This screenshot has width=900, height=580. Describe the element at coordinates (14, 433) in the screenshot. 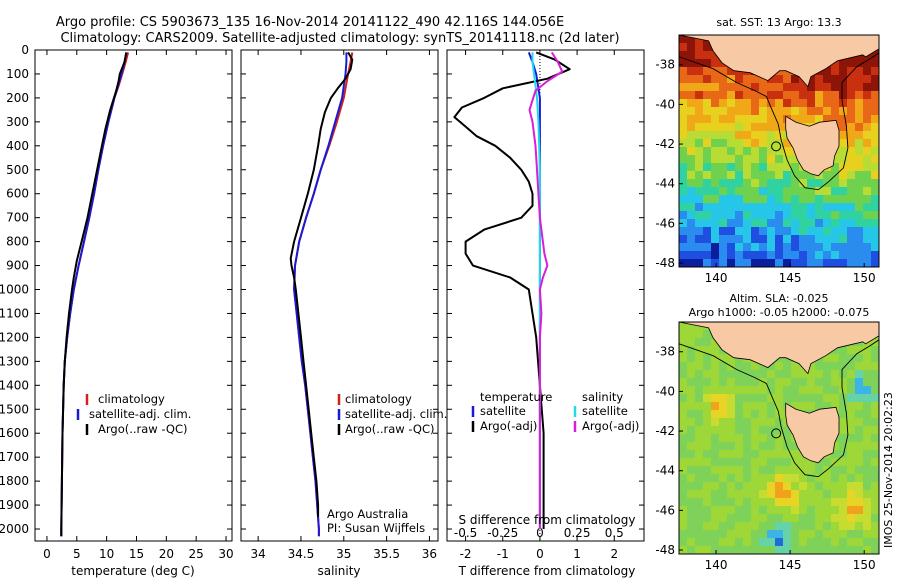

I see `y-tick-label: 1600` at that location.